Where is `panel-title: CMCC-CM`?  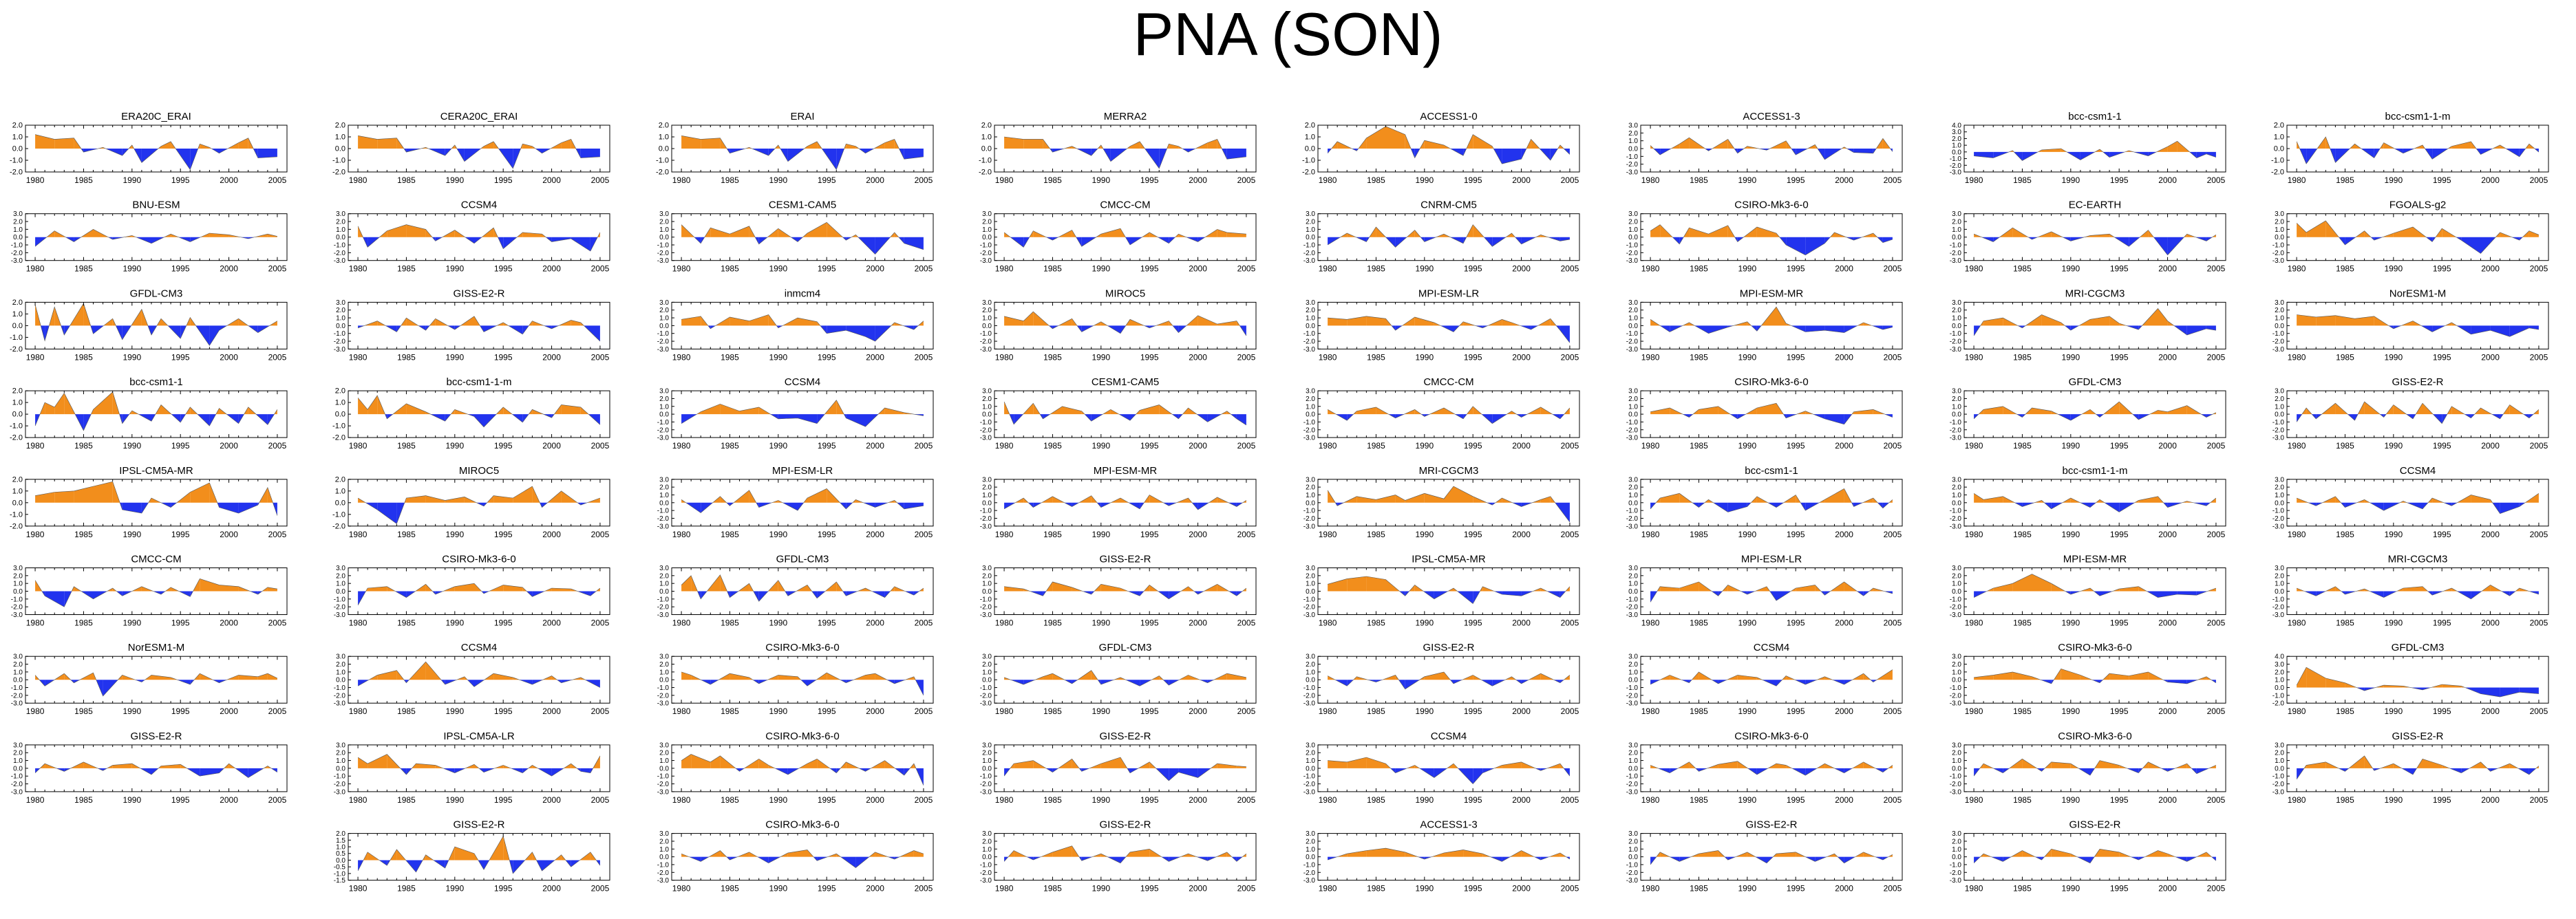 panel-title: CMCC-CM is located at coordinates (1125, 205).